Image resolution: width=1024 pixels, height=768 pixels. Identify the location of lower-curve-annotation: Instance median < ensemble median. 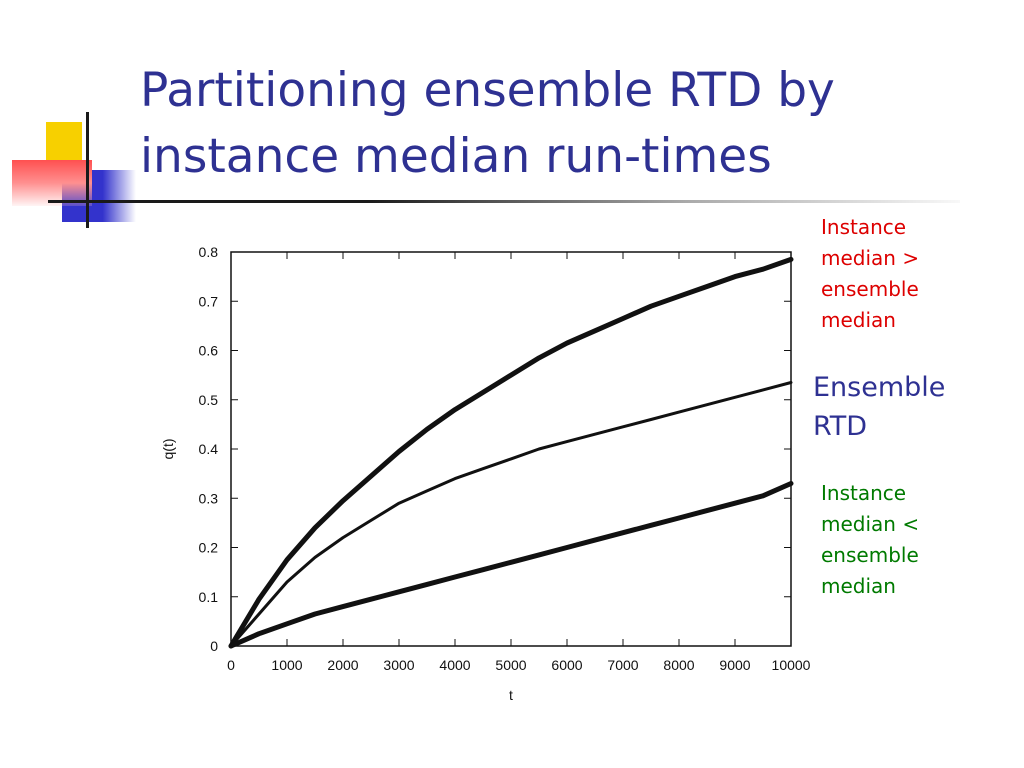
(870, 539).